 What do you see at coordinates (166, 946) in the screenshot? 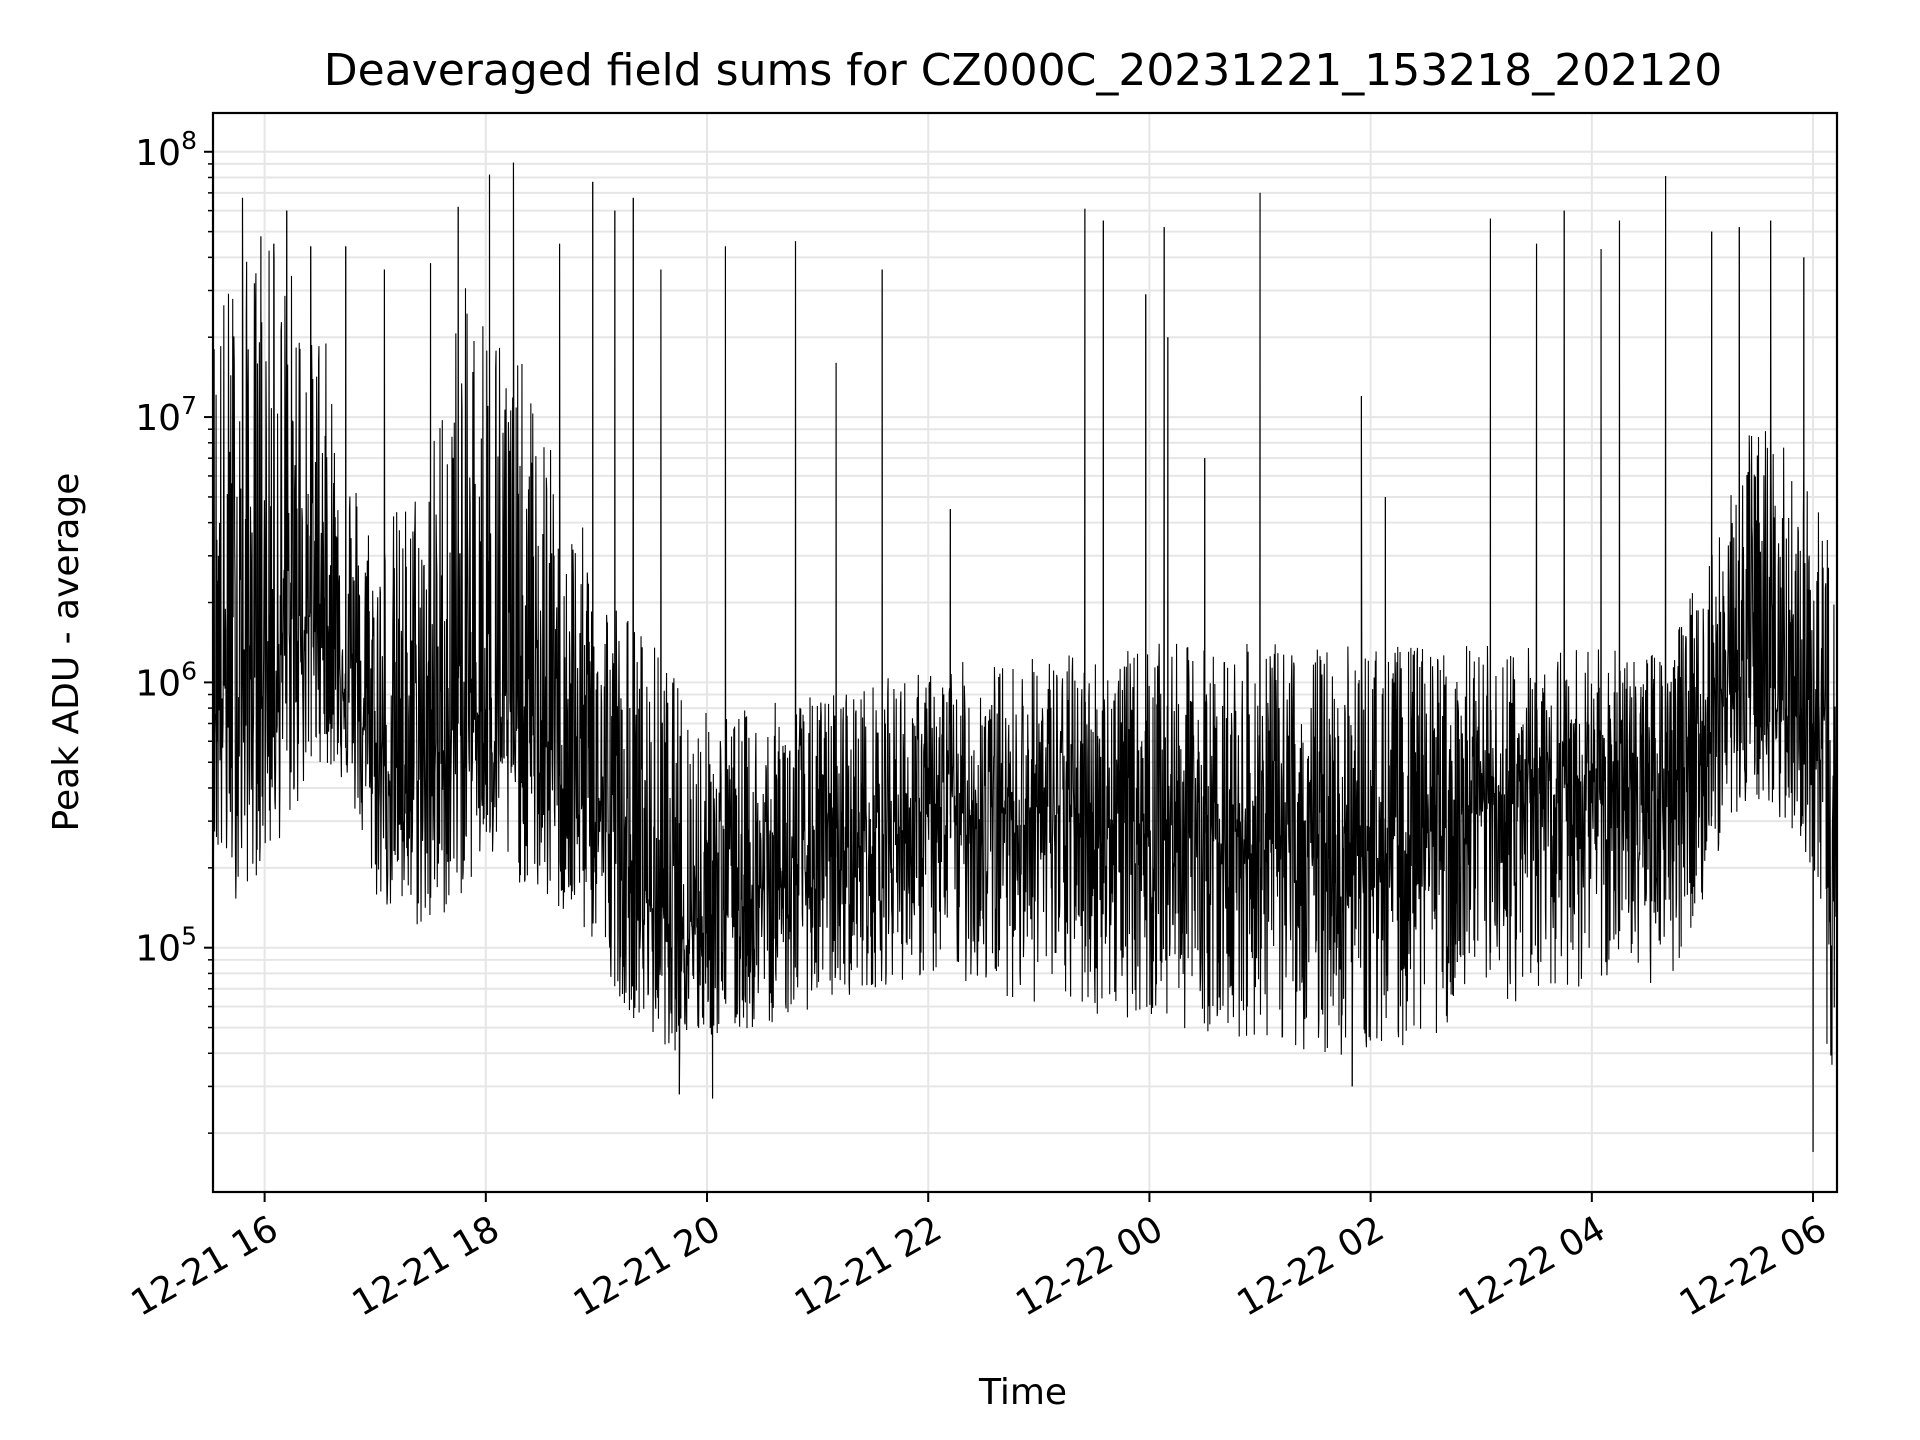
I see `y-tick-label: 10⁵` at bounding box center [166, 946].